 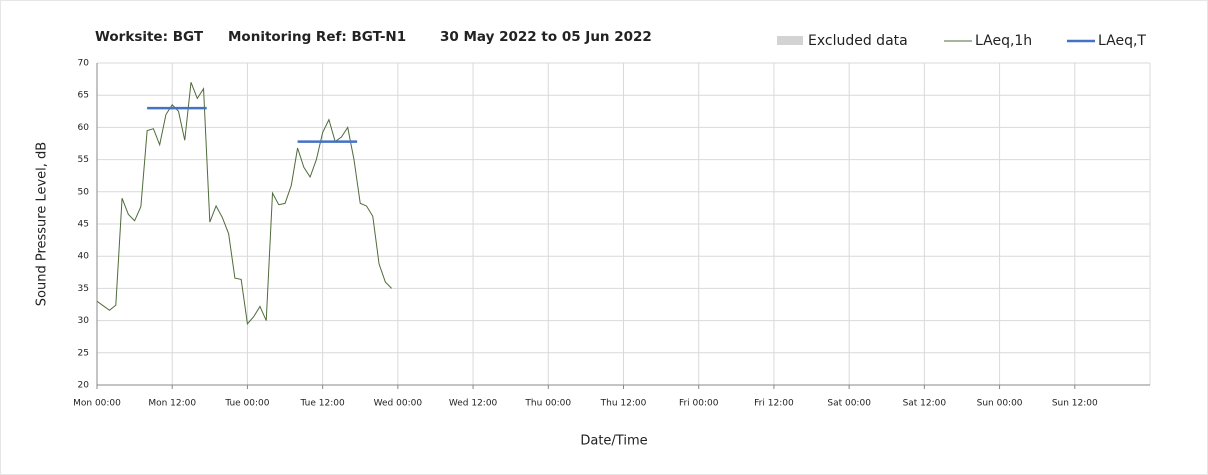 I want to click on y-tick-label: 50, so click(x=84, y=192).